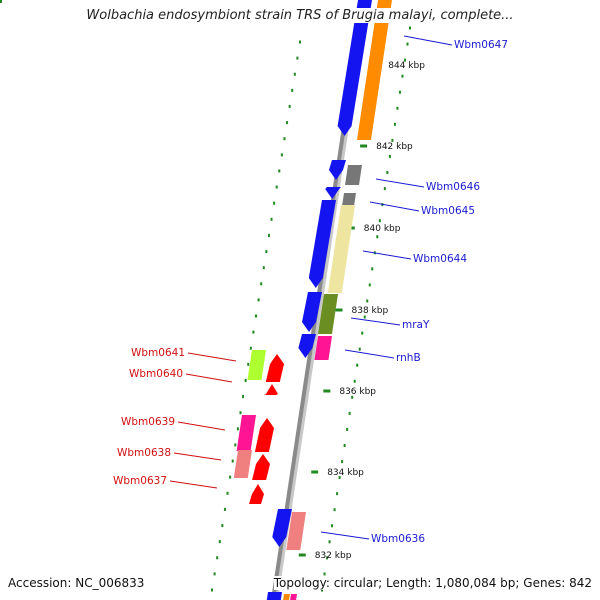 The width and height of the screenshot is (600, 600). I want to click on gene-label-wbm0644: Wbm0644, so click(414, 257).